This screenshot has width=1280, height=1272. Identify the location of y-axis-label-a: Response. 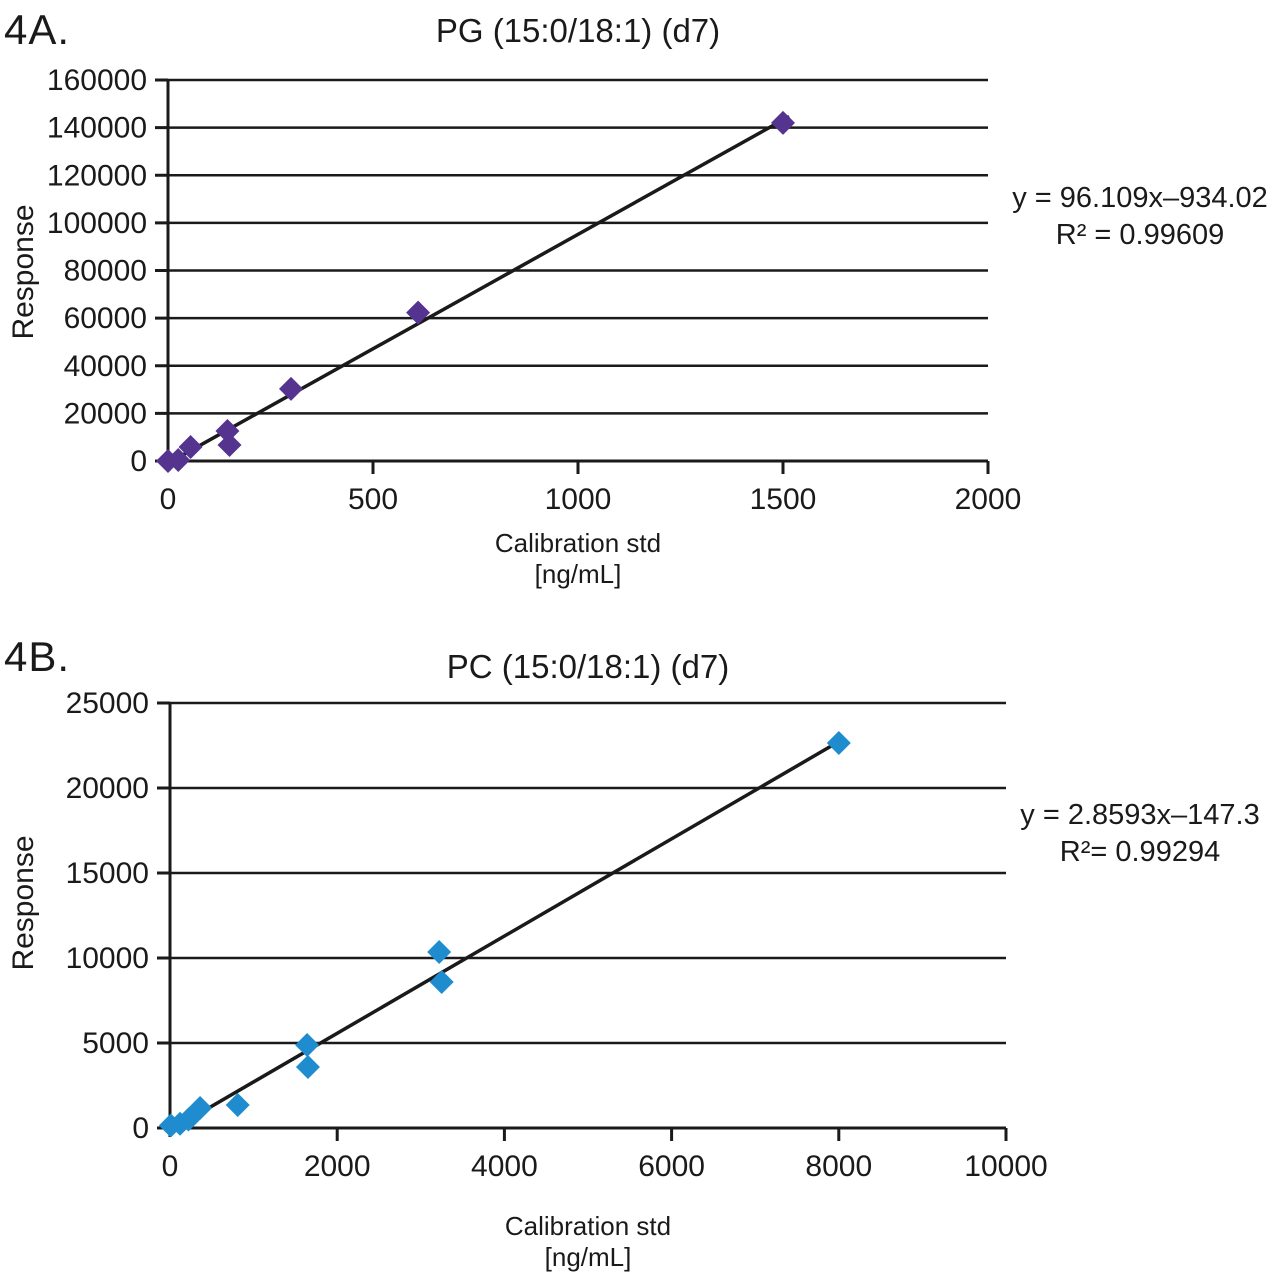
(23, 272).